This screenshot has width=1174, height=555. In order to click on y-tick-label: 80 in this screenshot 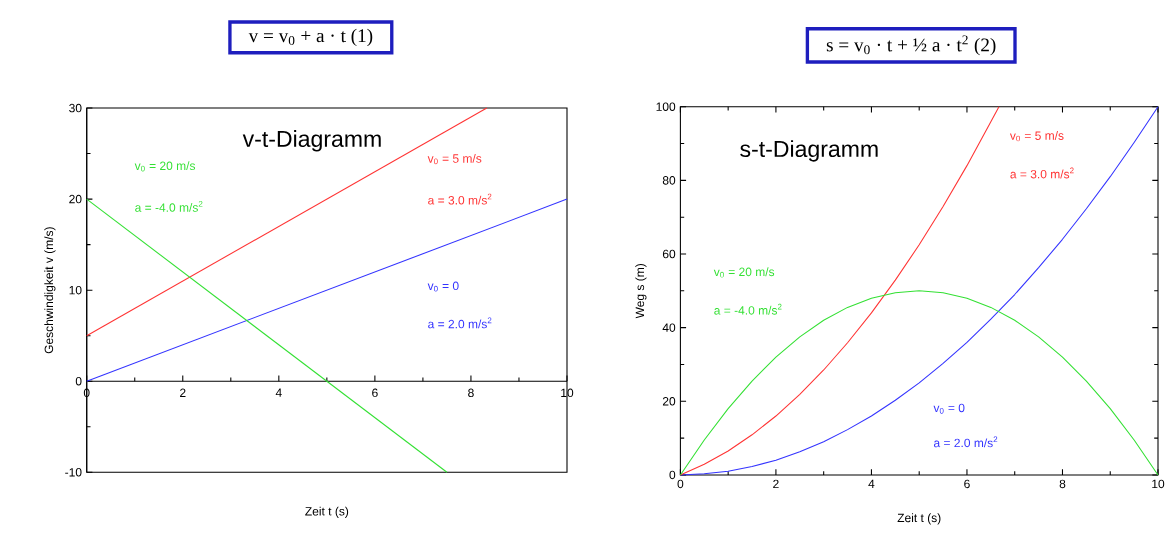, I will do `click(669, 180)`.